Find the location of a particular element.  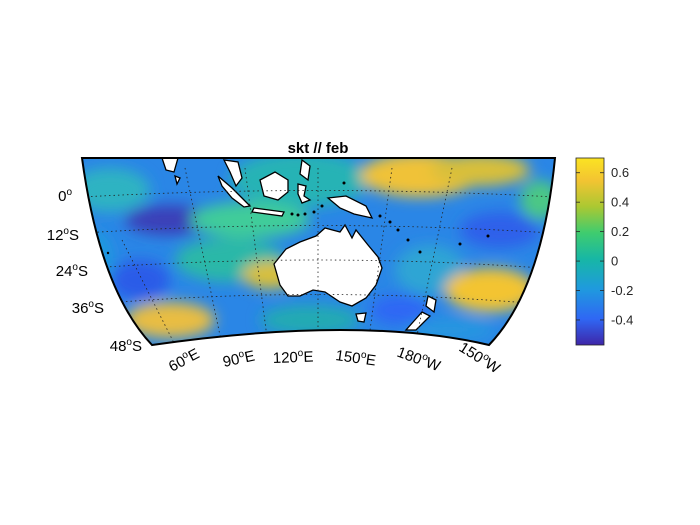

colorbar-tick-label: 0.2 is located at coordinates (620, 231).